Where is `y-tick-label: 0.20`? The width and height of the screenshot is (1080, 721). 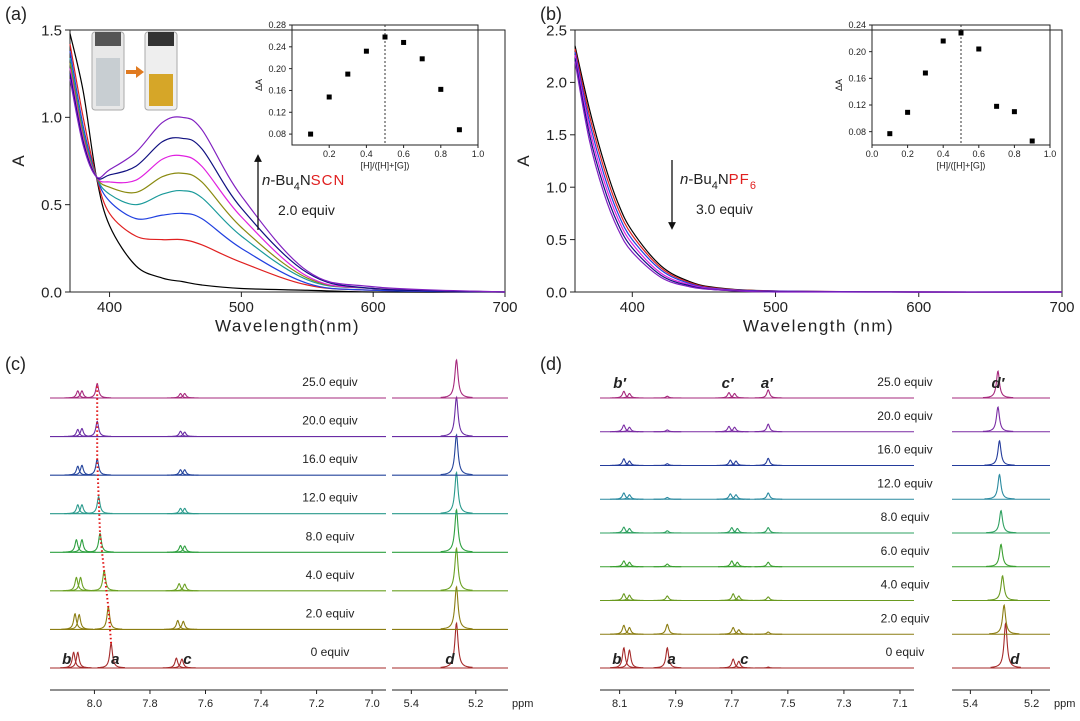 y-tick-label: 0.20 is located at coordinates (277, 69).